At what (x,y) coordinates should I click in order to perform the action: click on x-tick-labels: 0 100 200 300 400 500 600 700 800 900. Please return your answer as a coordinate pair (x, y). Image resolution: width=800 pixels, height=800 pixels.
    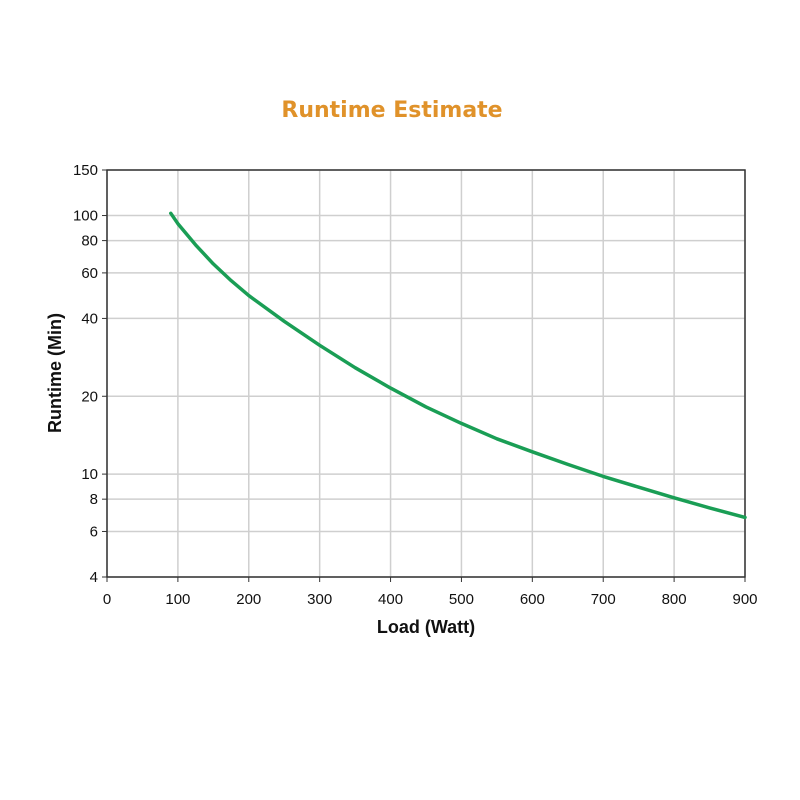
    Looking at the image, I should click on (430, 592).